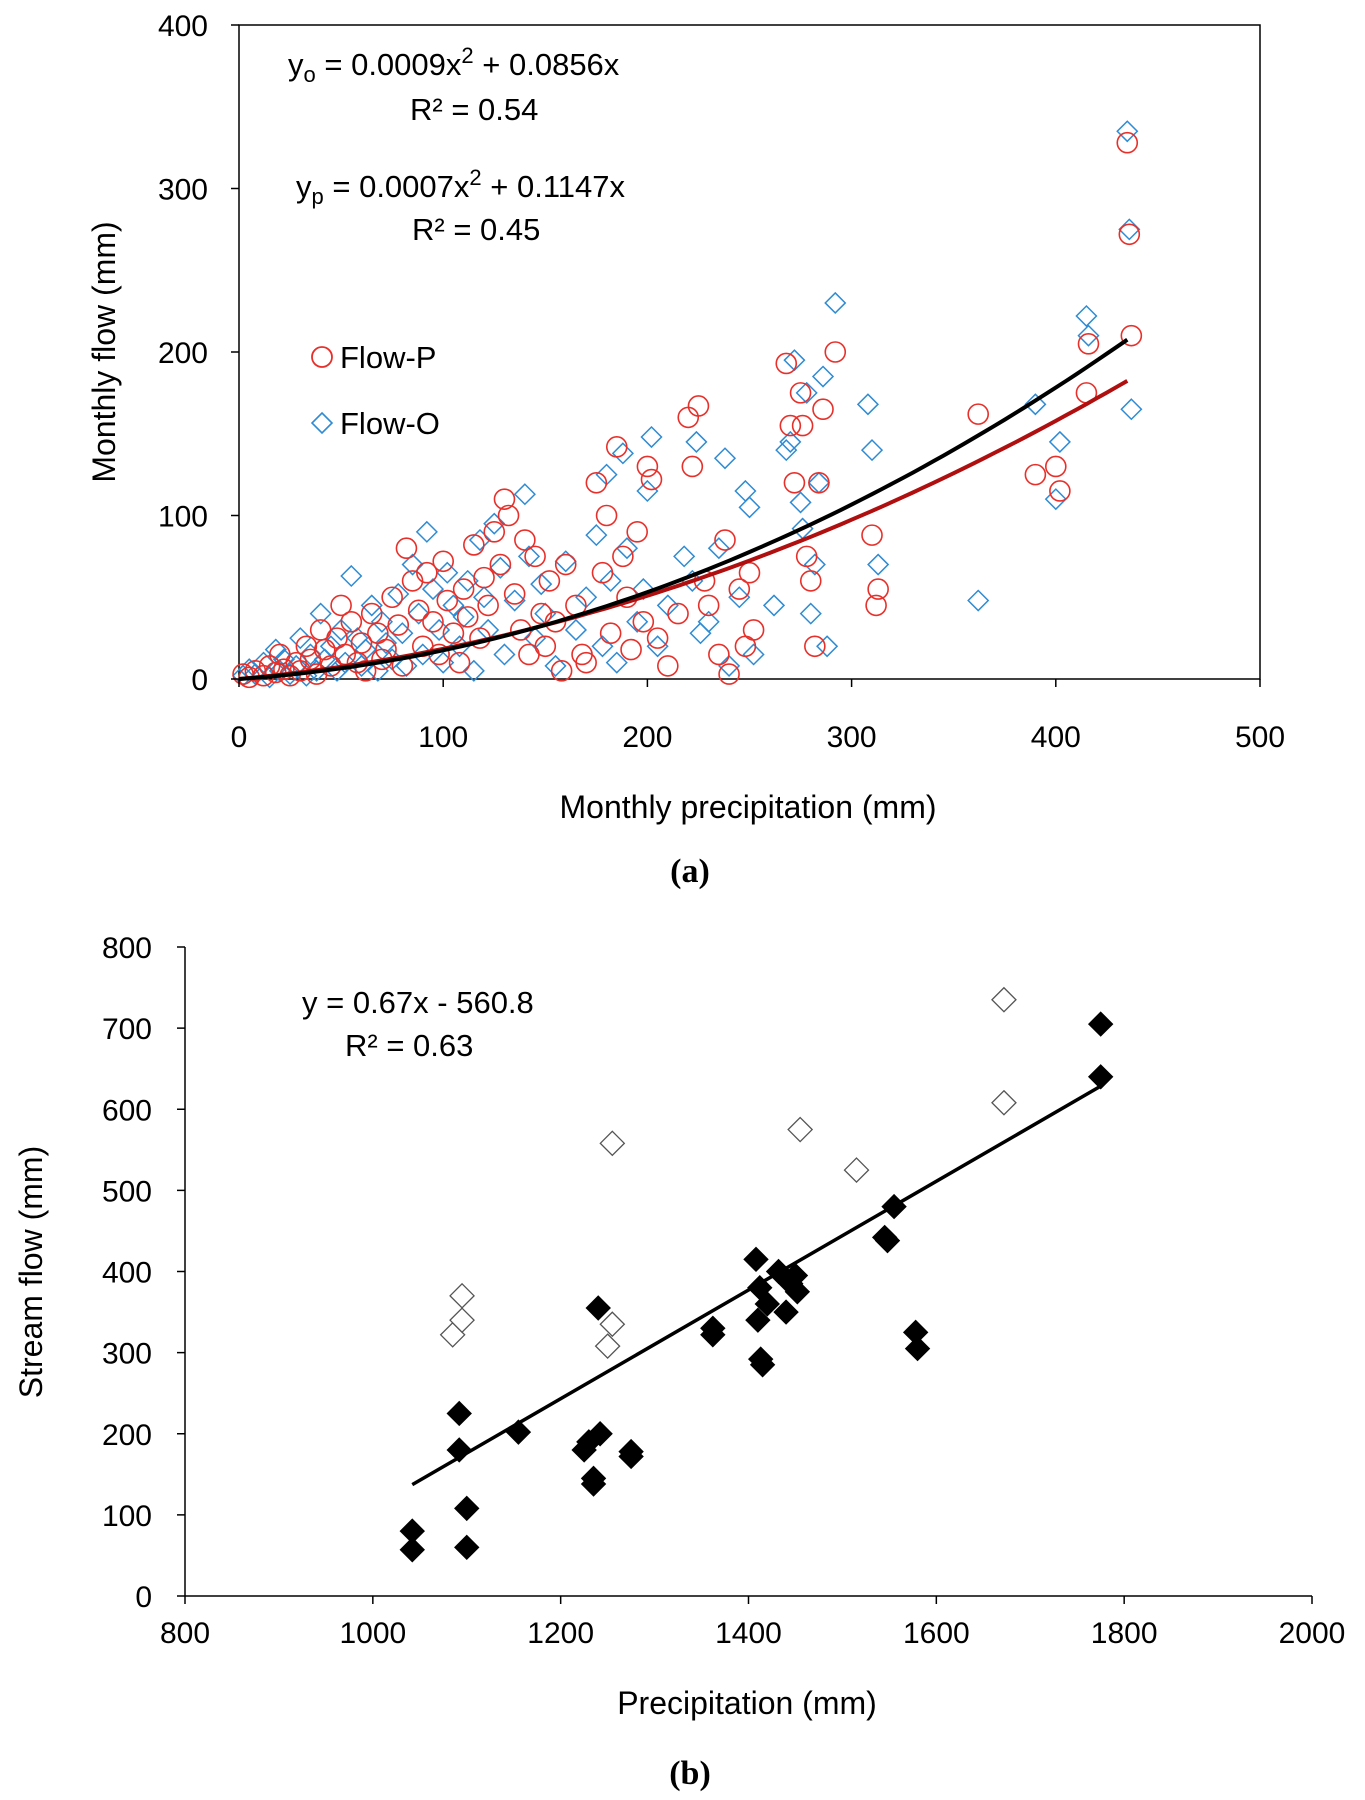 The width and height of the screenshot is (1365, 1800). Describe the element at coordinates (183, 353) in the screenshot. I see `panel-a-y-tick-label: 200` at that location.